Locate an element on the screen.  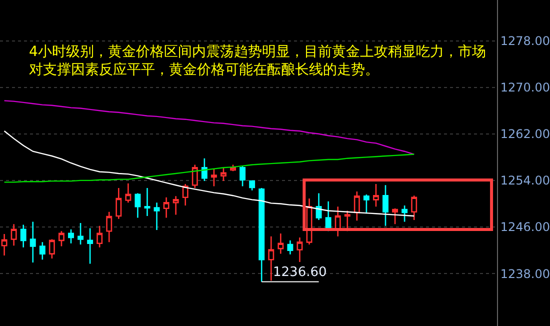
y-tick-label: 1278.00 is located at coordinates (525, 41).